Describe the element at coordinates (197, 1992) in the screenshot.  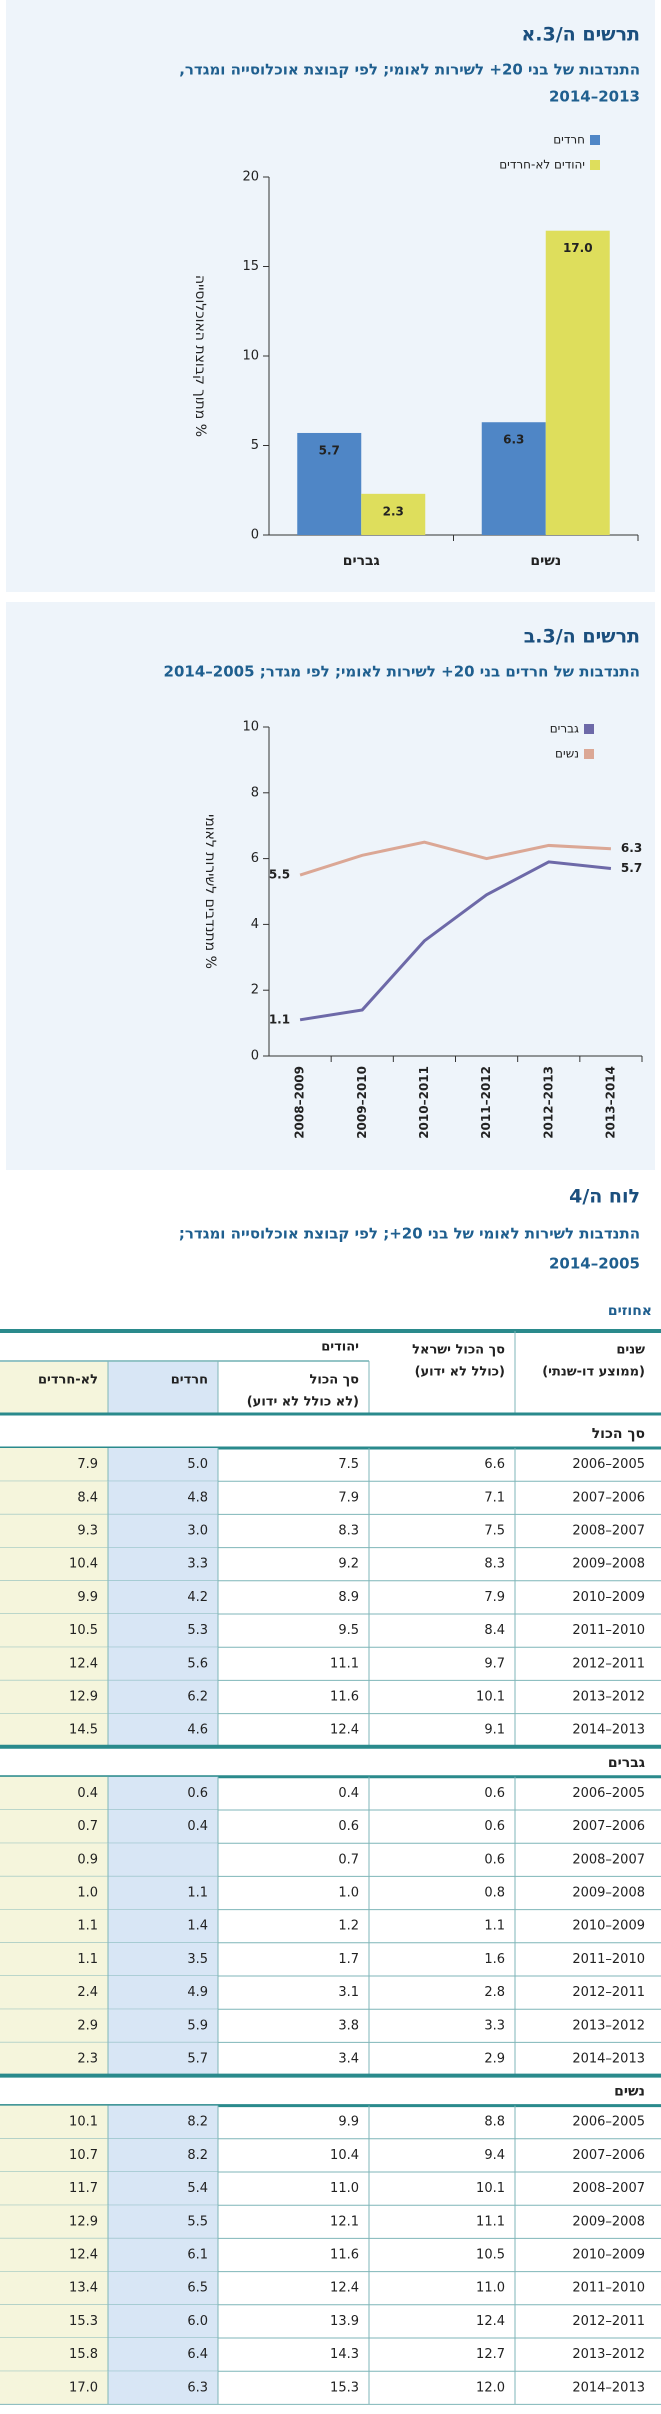
I see `cell: 4.9` at that location.